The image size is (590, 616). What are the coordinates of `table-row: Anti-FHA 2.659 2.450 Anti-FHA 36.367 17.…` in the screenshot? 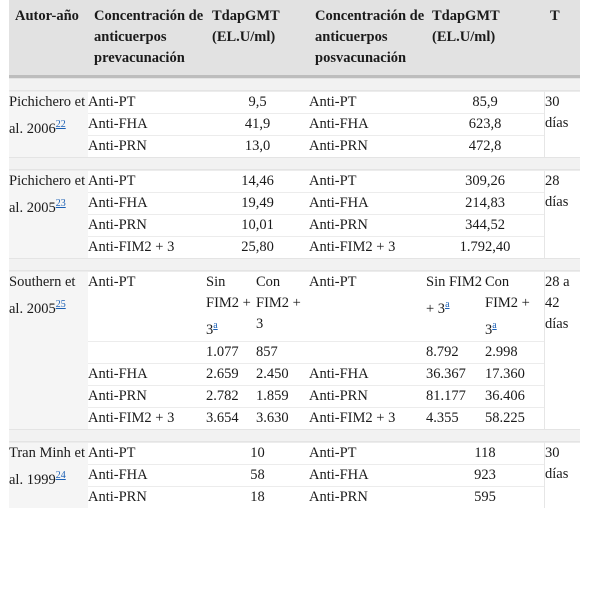 It's located at (294, 373).